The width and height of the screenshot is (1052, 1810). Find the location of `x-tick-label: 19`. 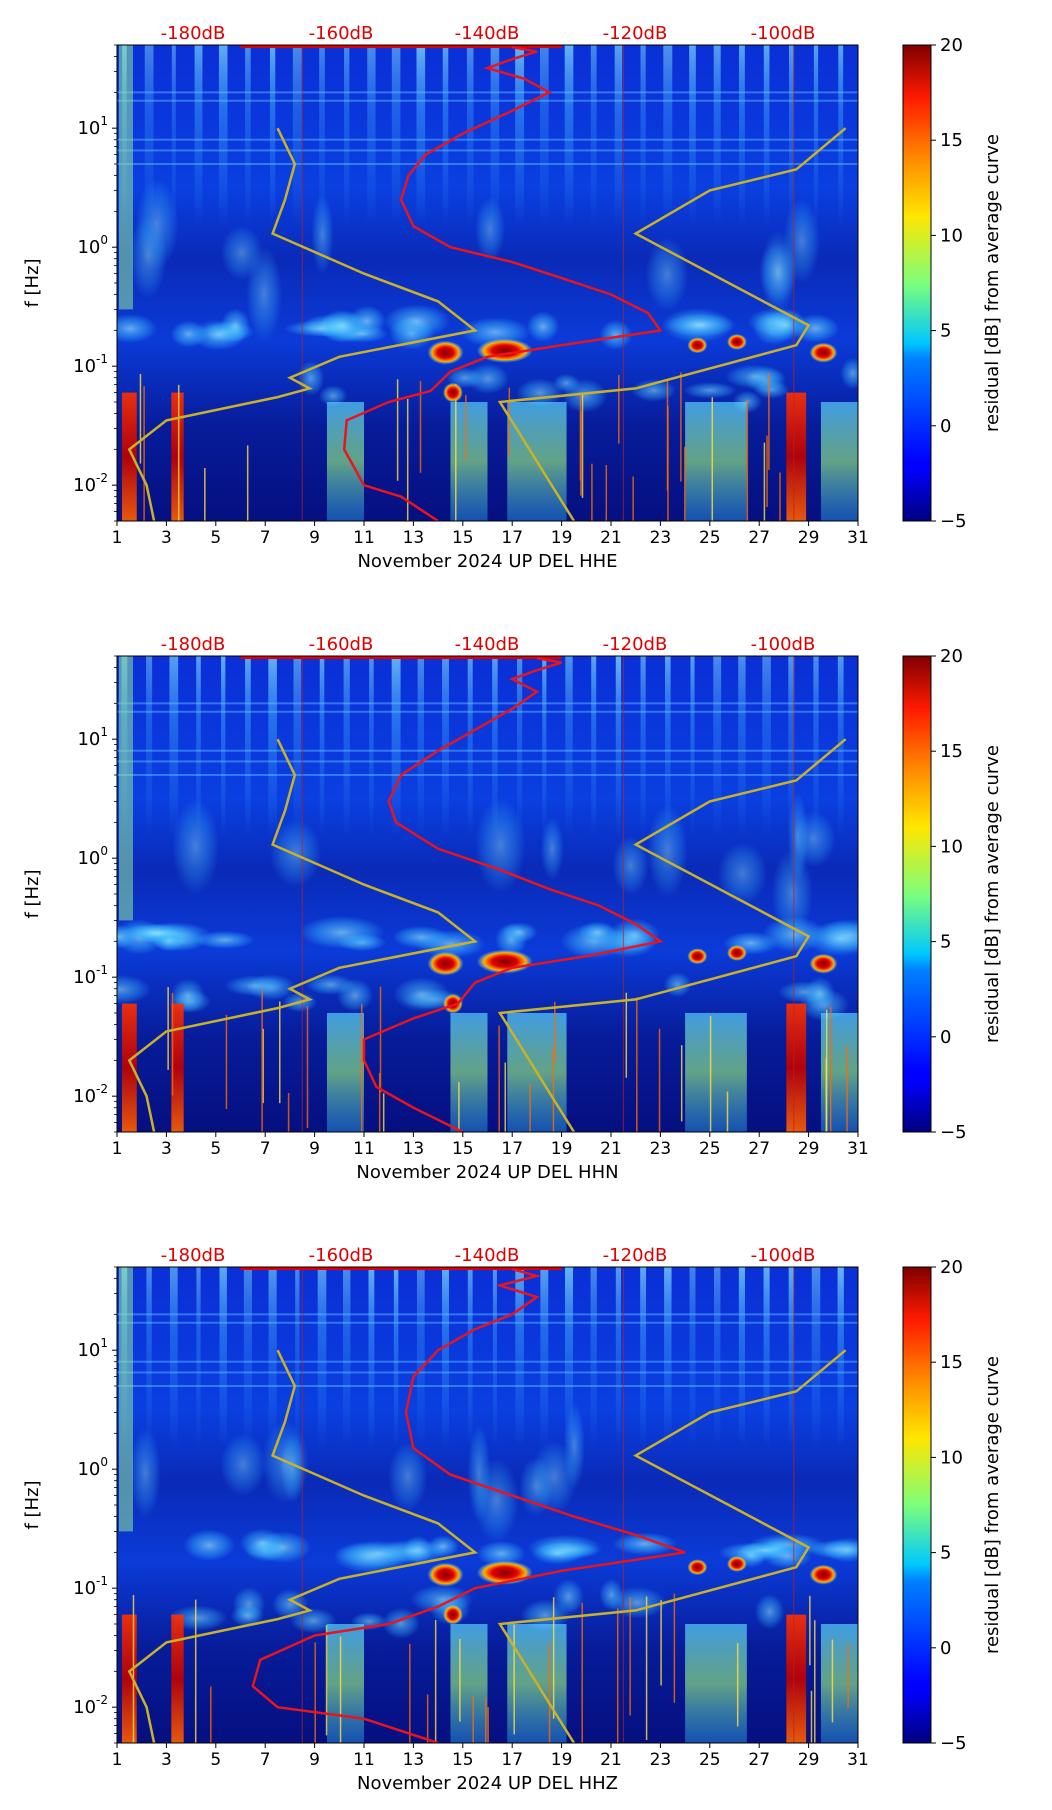

x-tick-label: 19 is located at coordinates (562, 1149).